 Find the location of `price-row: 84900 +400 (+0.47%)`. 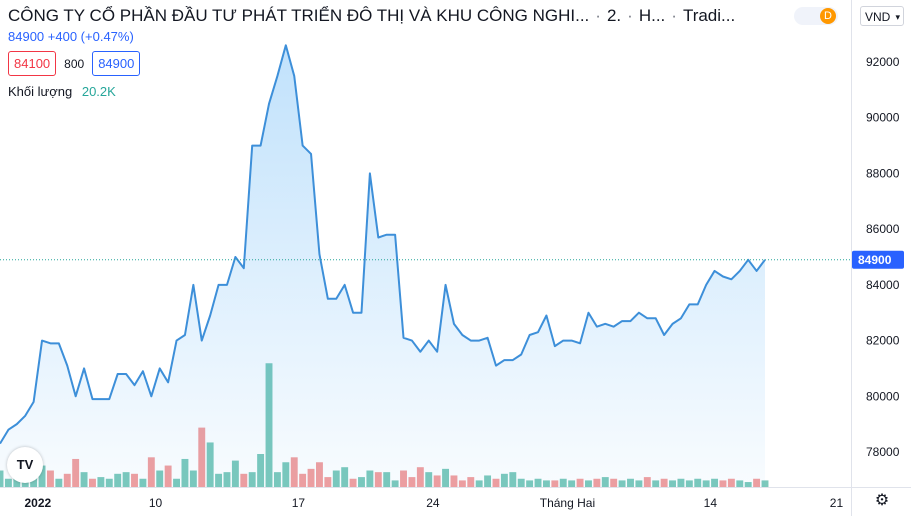

price-row: 84900 +400 (+0.47%) is located at coordinates (393, 36).